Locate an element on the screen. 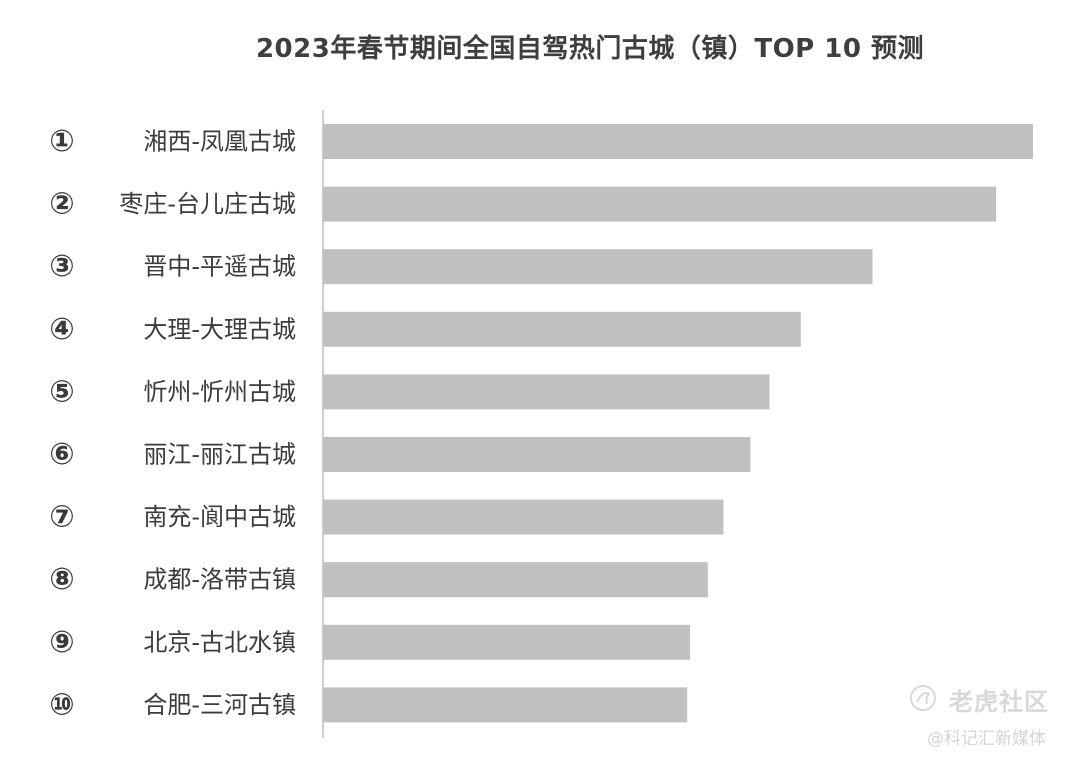 The height and width of the screenshot is (761, 1080). category-label: 枣庄-台儿庄古城 is located at coordinates (207, 204).